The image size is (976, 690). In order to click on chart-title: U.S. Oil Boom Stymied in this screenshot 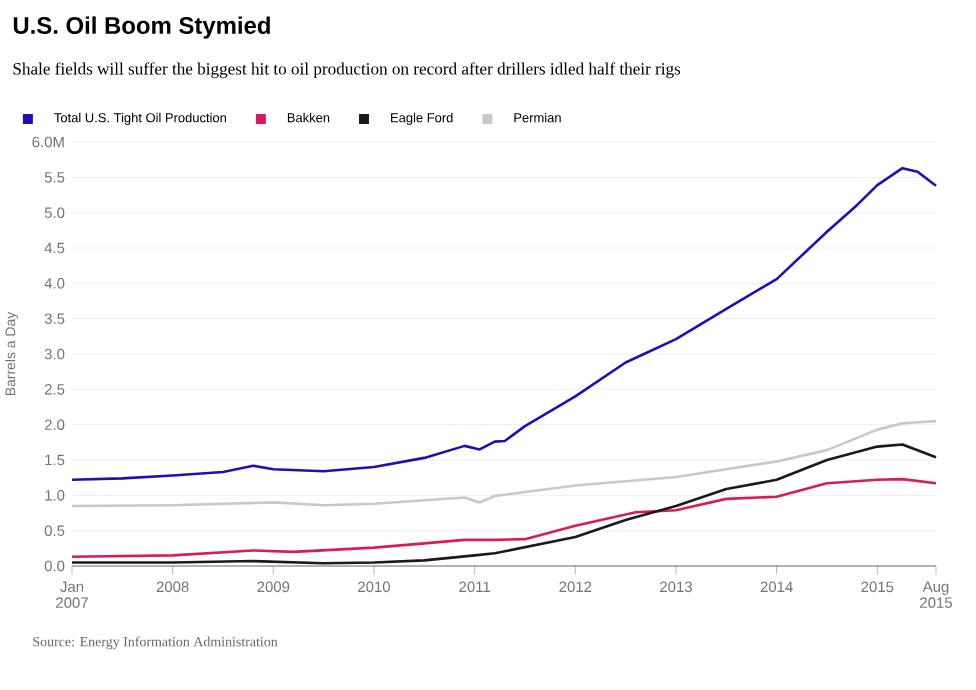, I will do `click(141, 27)`.